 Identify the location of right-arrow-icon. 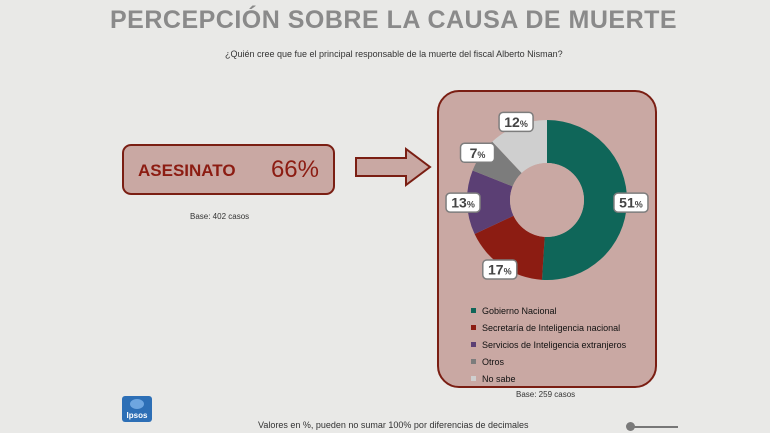
(393, 167).